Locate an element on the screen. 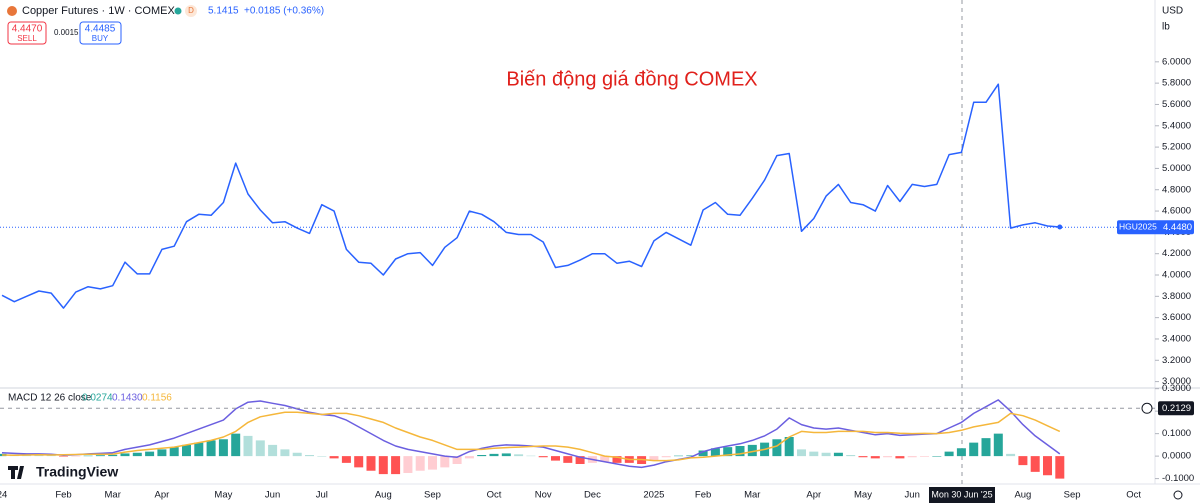 The image size is (1200, 503). last-point is located at coordinates (1060, 227).